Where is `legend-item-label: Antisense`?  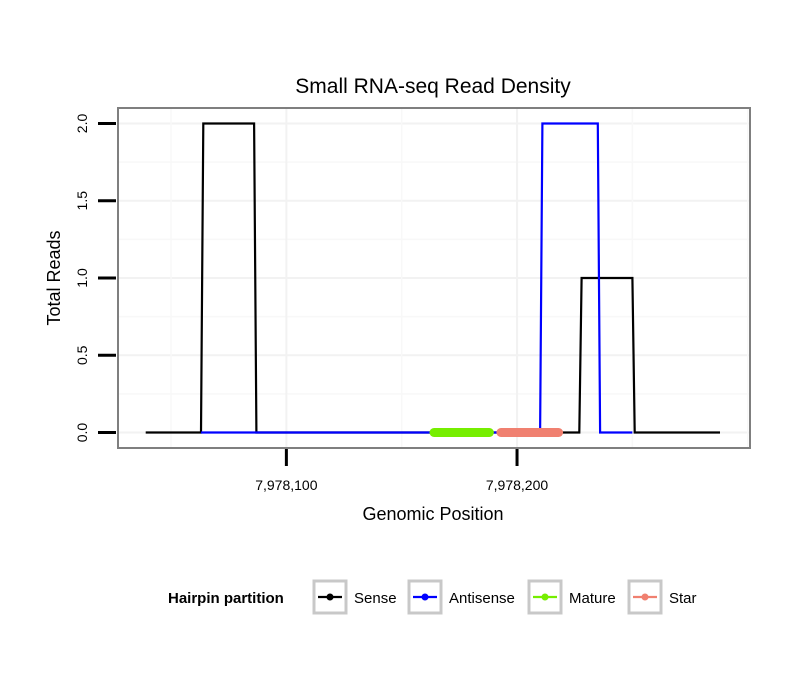
legend-item-label: Antisense is located at coordinates (482, 598).